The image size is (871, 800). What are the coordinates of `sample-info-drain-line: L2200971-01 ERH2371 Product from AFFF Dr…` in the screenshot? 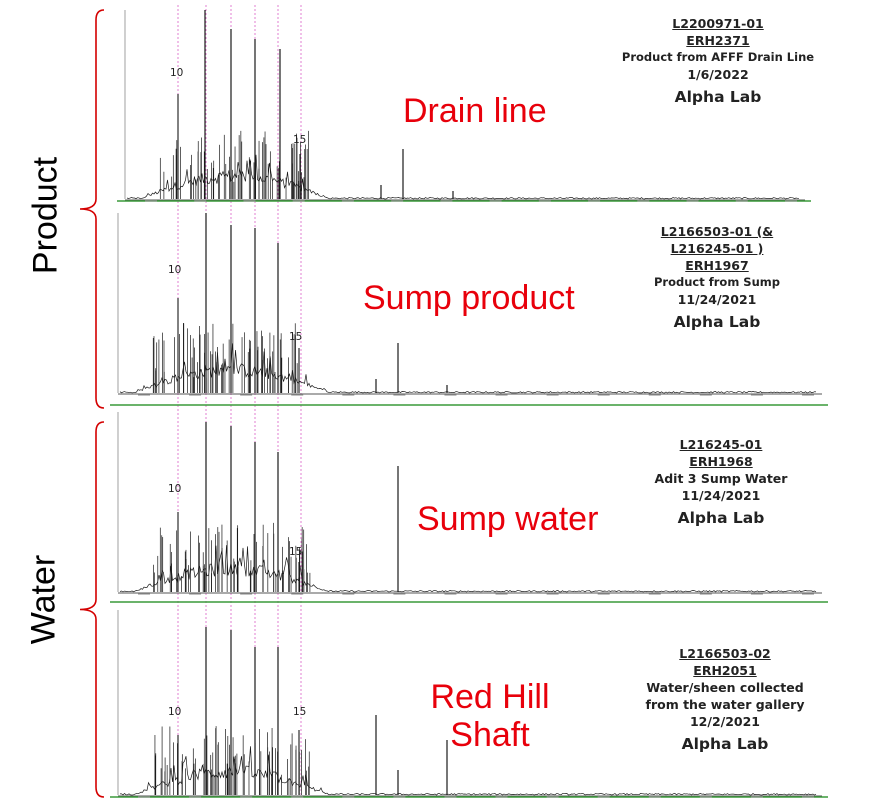 It's located at (718, 60).